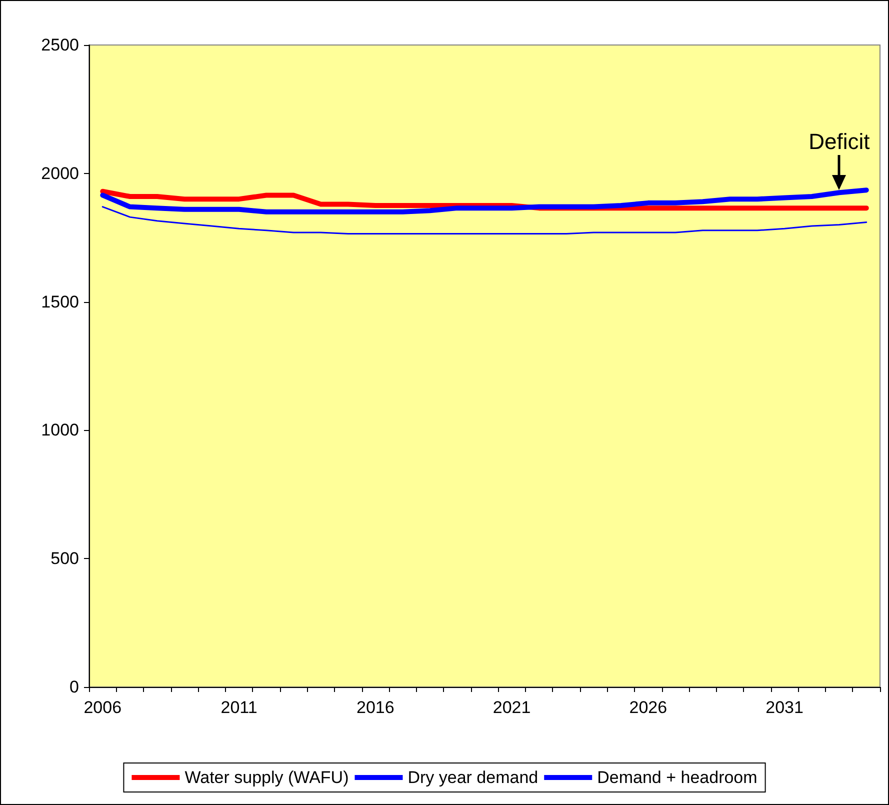 This screenshot has width=889, height=805. Describe the element at coordinates (375, 707) in the screenshot. I see `x-tick-label: 2016` at that location.